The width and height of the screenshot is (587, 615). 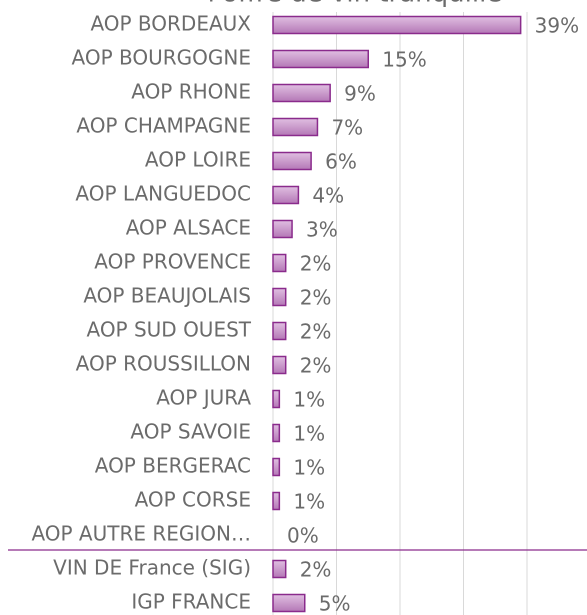 What do you see at coordinates (163, 194) in the screenshot?
I see `category-label: AOP LANGUEDOC` at bounding box center [163, 194].